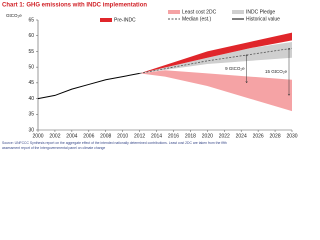 Image resolution: width=320 pixels, height=240 pixels. What do you see at coordinates (199, 12) in the screenshot?
I see `legend-label: Least cost 2DC` at bounding box center [199, 12].